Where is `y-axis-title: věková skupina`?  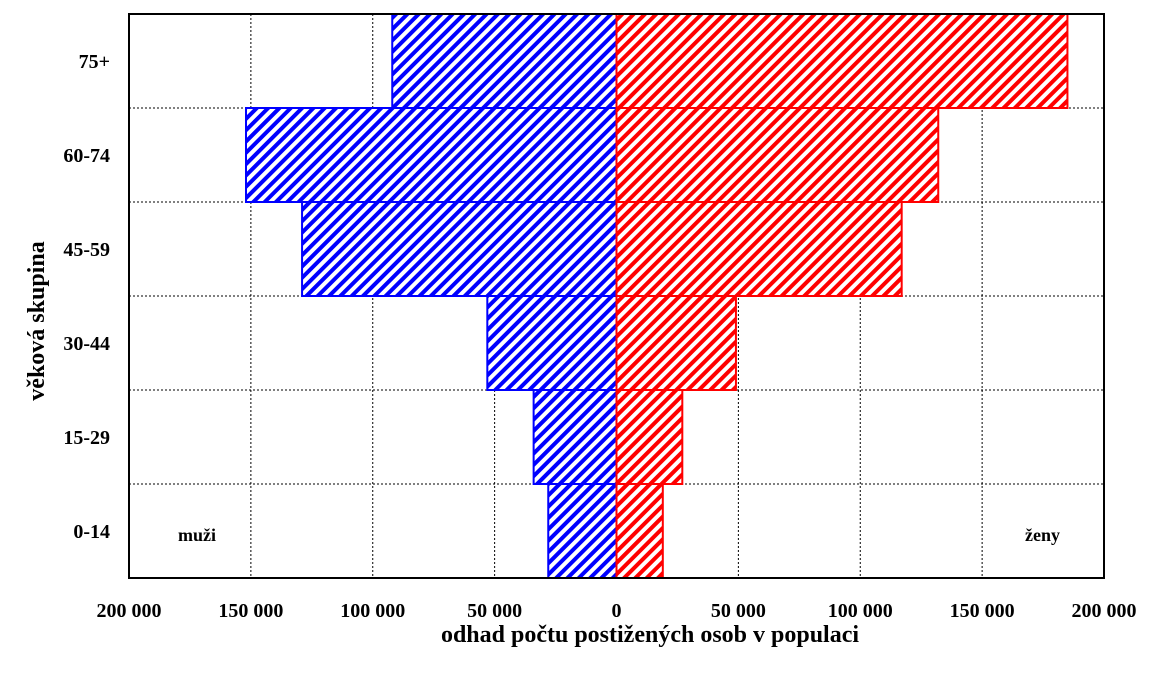
y-axis-title: věková skupina is located at coordinates (37, 320).